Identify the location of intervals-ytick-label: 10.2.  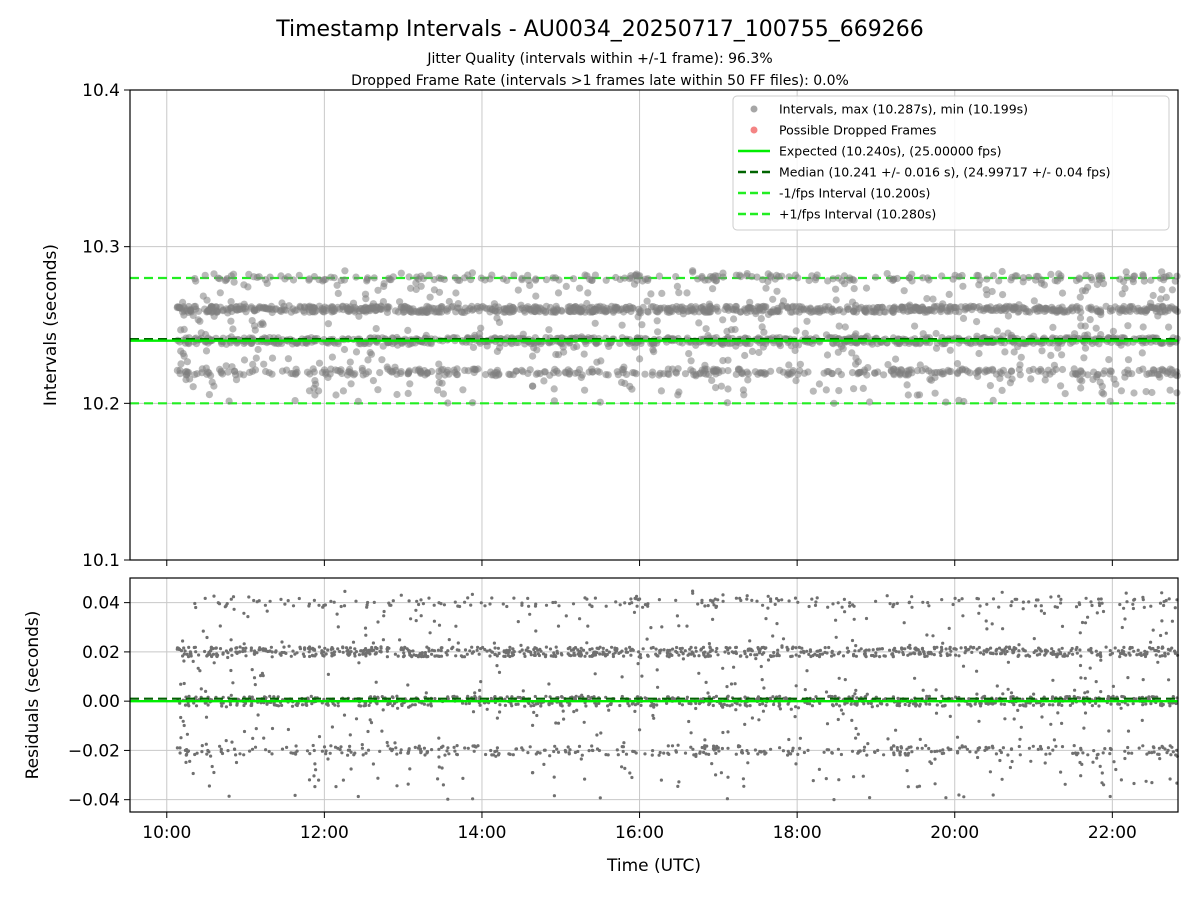
(101, 404).